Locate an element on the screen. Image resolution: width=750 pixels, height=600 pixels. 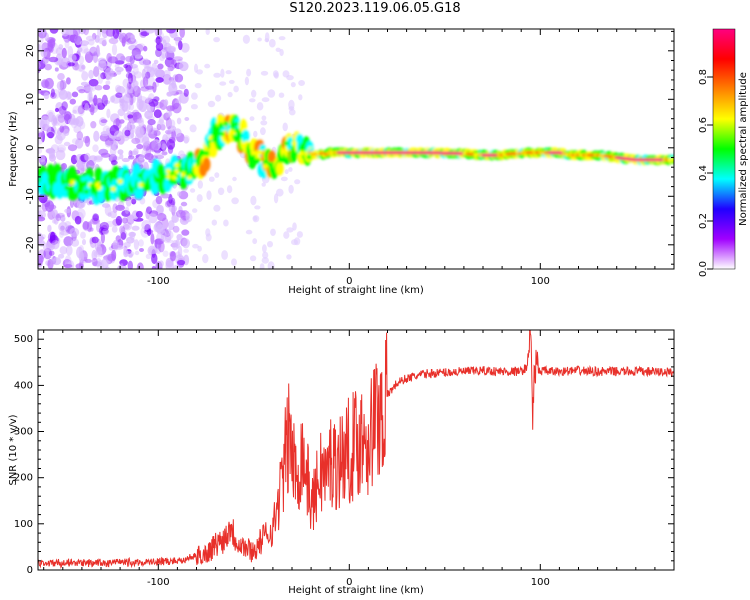
spectrogram-x-axis-title: Height of straight line (km) is located at coordinates (356, 290).